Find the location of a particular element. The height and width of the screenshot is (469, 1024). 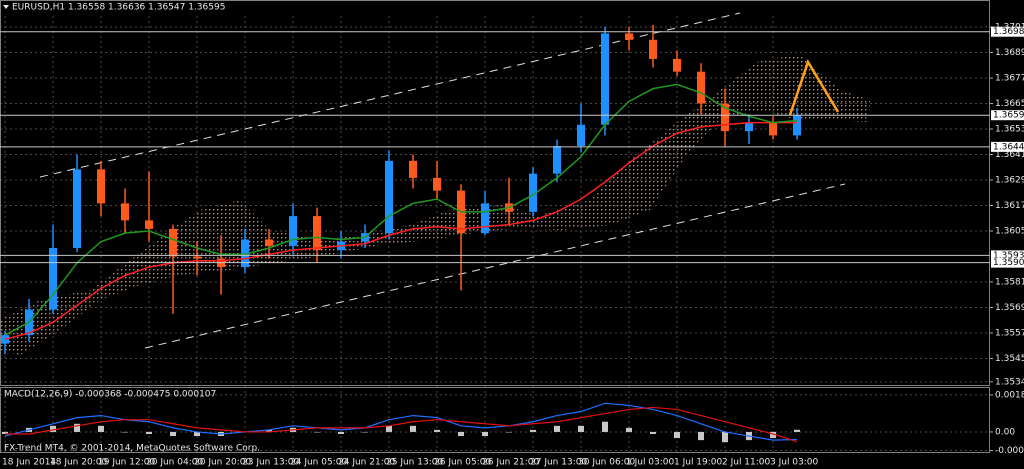

x-tick-label: 23 Jun 13:00 is located at coordinates (270, 463).